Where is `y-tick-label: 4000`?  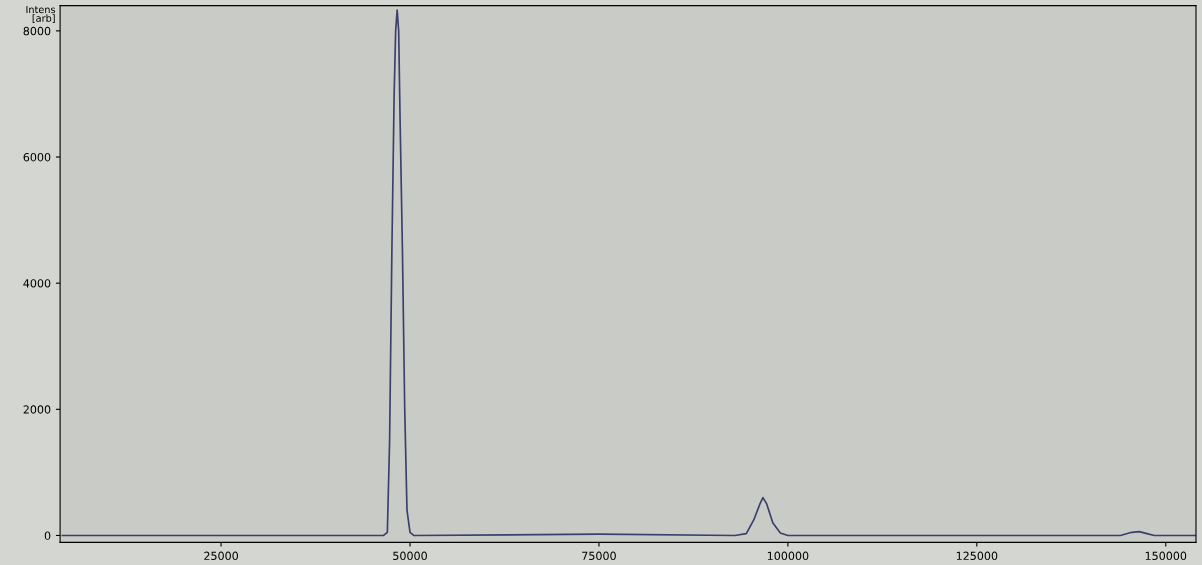 y-tick-label: 4000 is located at coordinates (37, 283).